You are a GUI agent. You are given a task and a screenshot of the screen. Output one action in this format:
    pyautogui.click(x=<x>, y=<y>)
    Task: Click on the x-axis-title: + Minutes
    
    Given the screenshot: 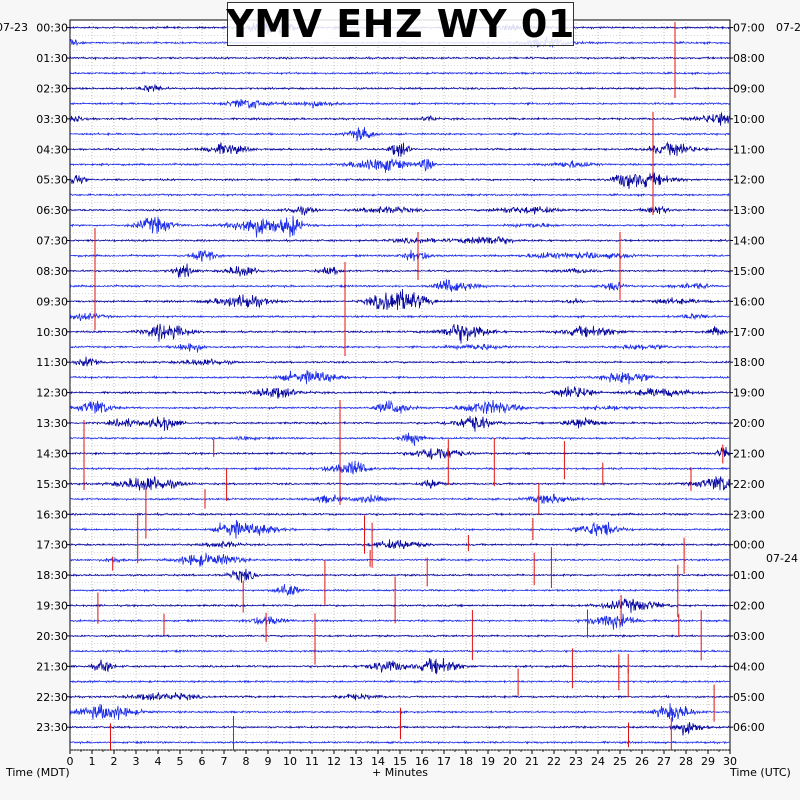 What is the action you would take?
    pyautogui.click(x=400, y=772)
    